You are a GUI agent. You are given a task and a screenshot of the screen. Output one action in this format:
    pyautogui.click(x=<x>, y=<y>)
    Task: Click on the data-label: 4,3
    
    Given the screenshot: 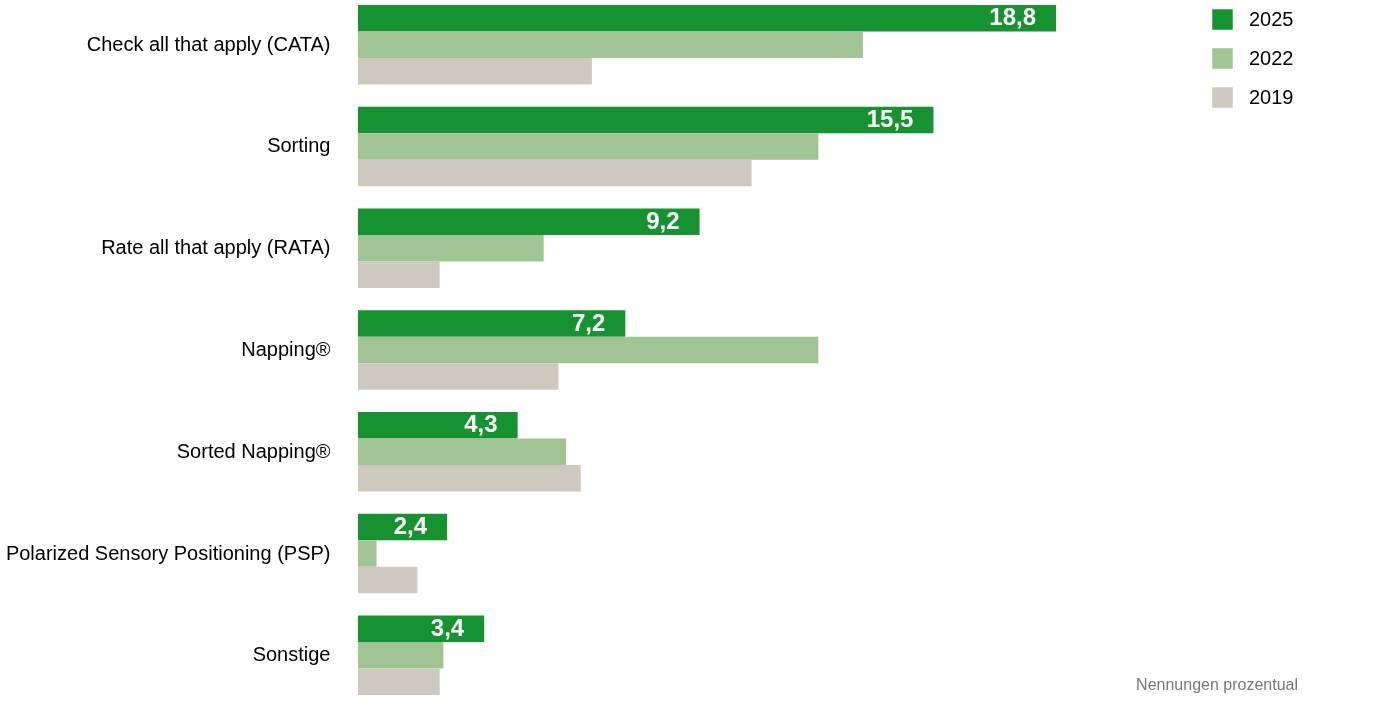 What is the action you would take?
    pyautogui.click(x=481, y=424)
    